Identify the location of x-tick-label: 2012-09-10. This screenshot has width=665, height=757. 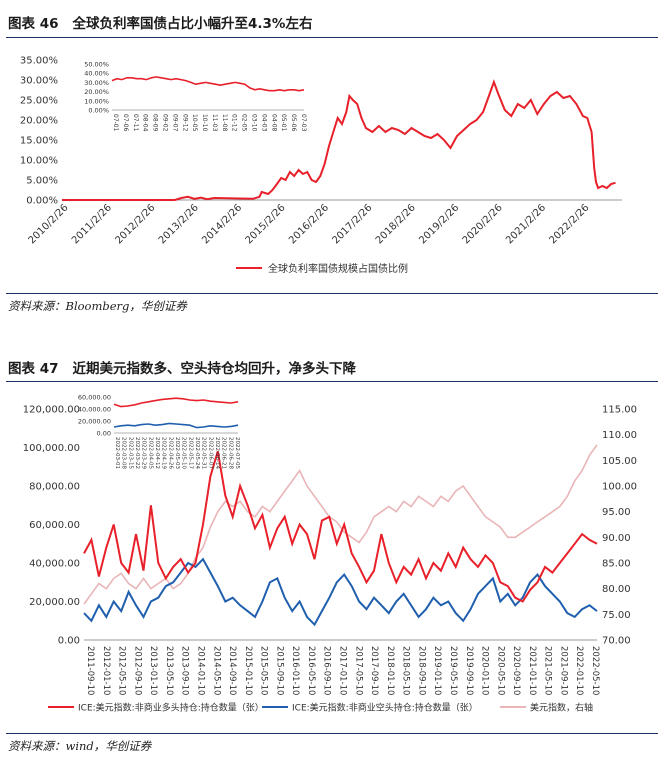
(137, 670).